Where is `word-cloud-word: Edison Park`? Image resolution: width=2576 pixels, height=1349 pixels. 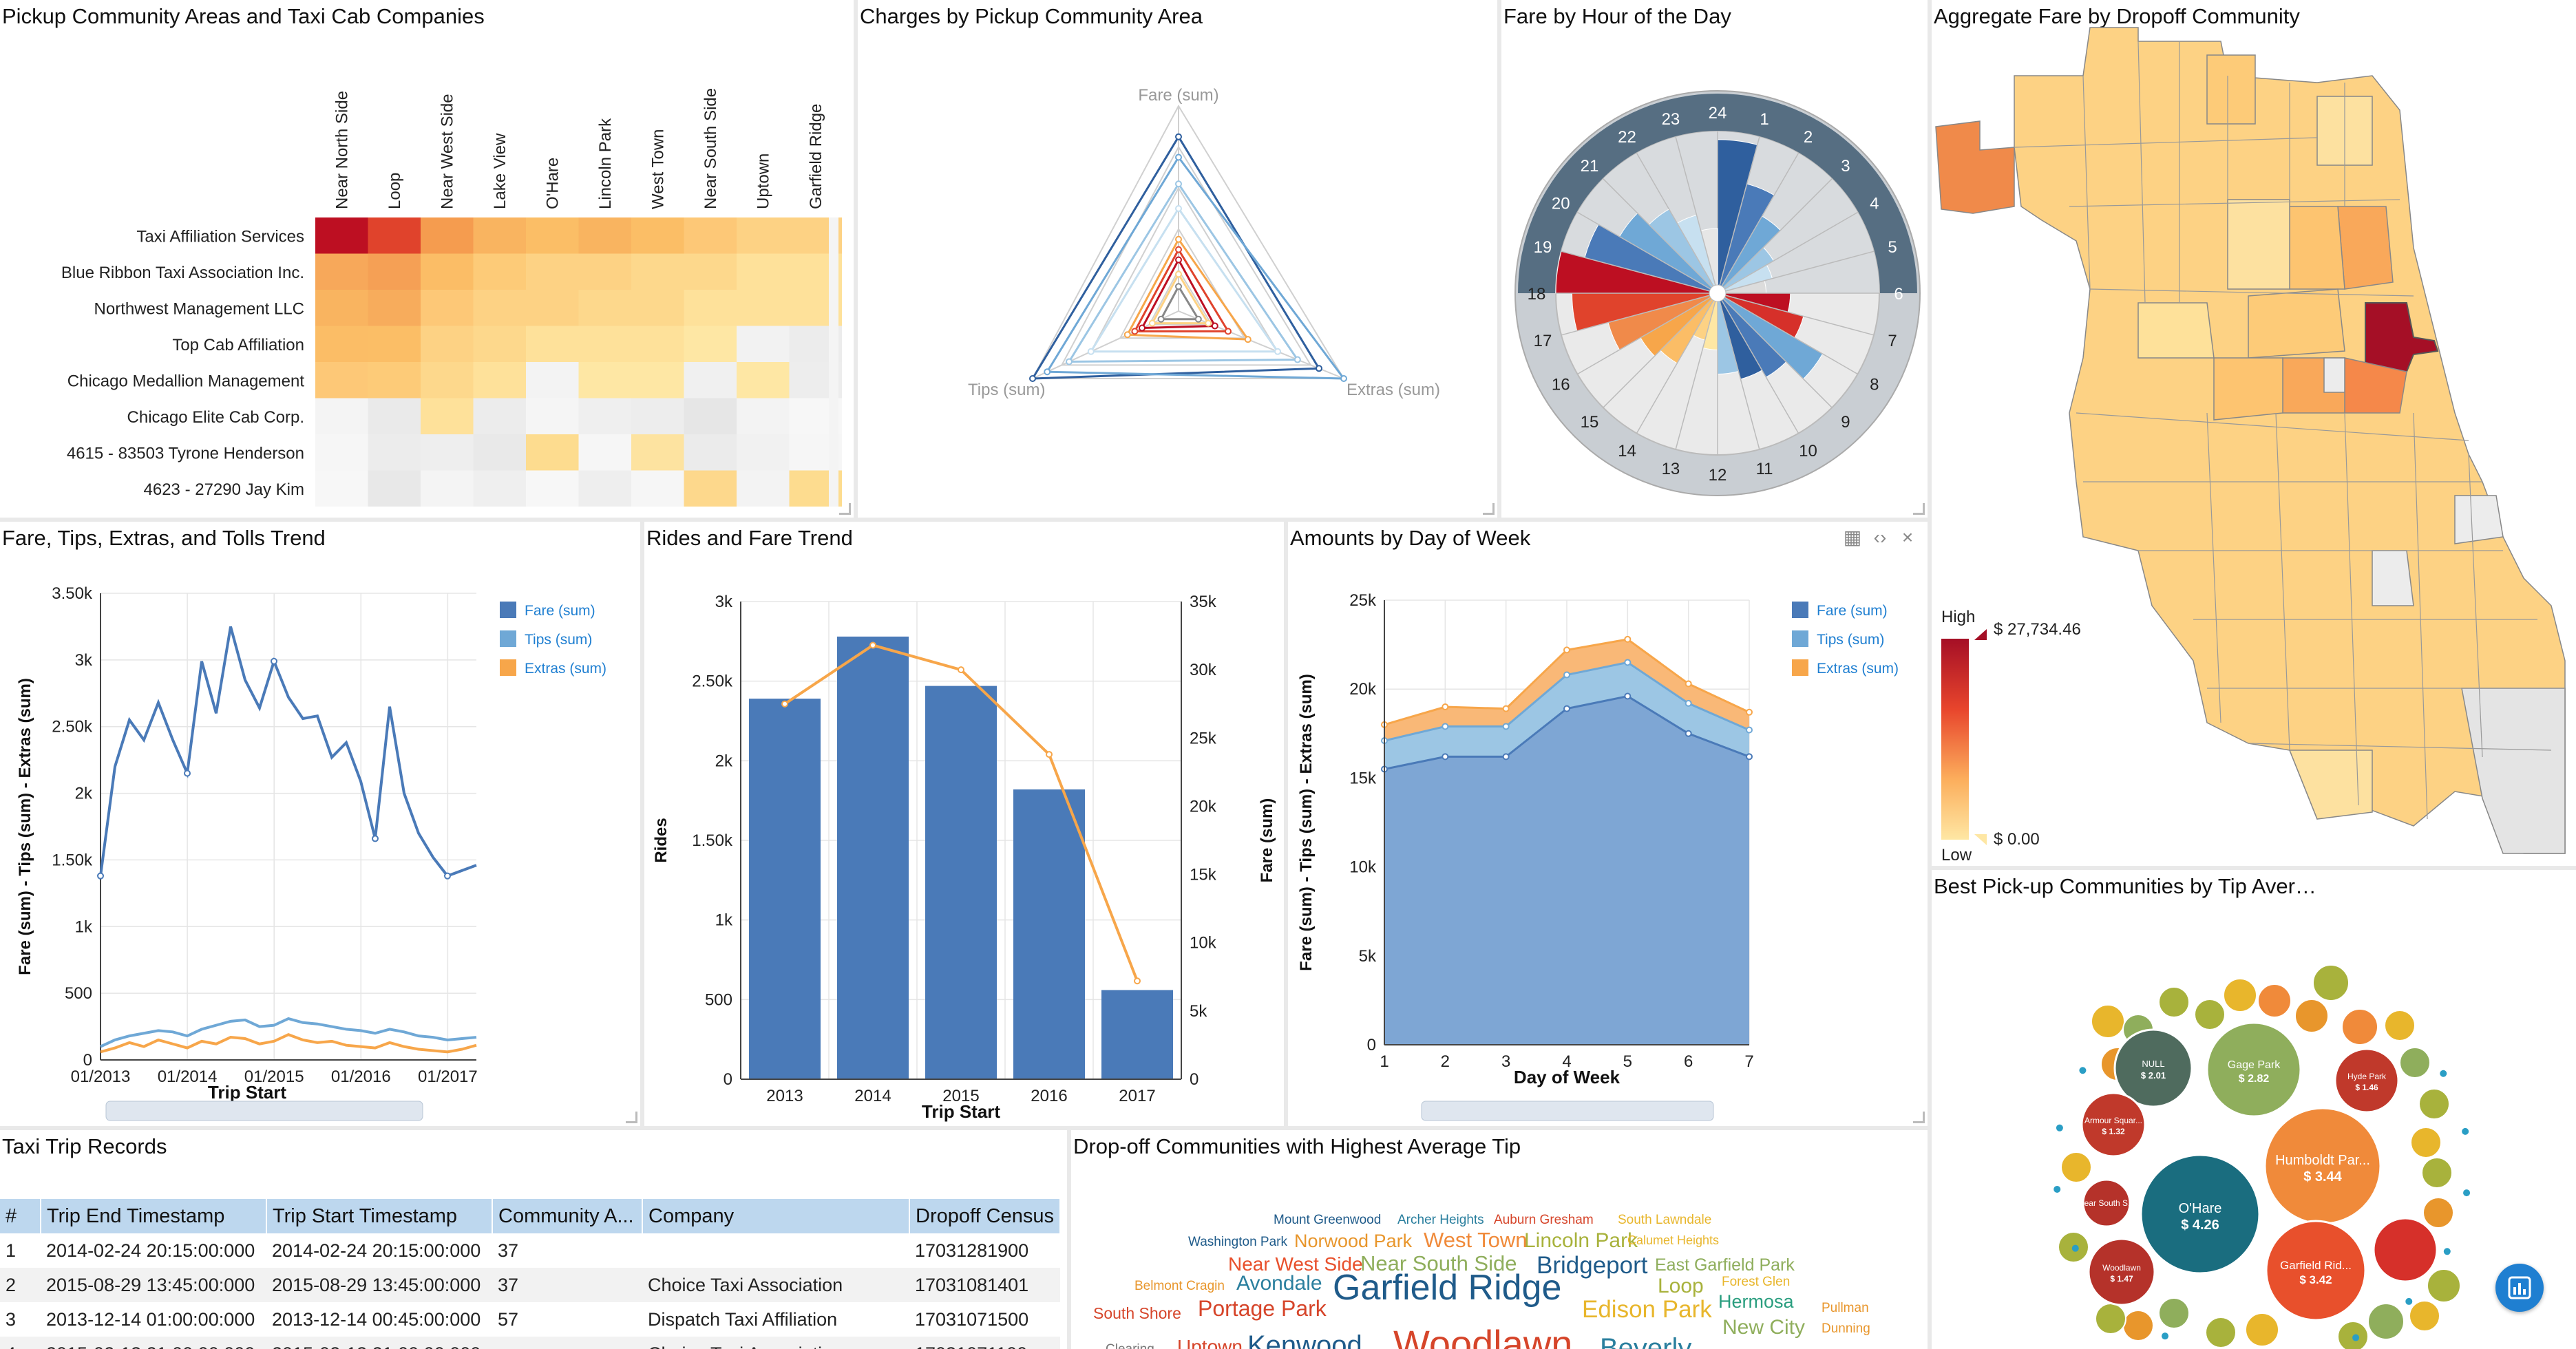
word-cloud-word: Edison Park is located at coordinates (1647, 1309).